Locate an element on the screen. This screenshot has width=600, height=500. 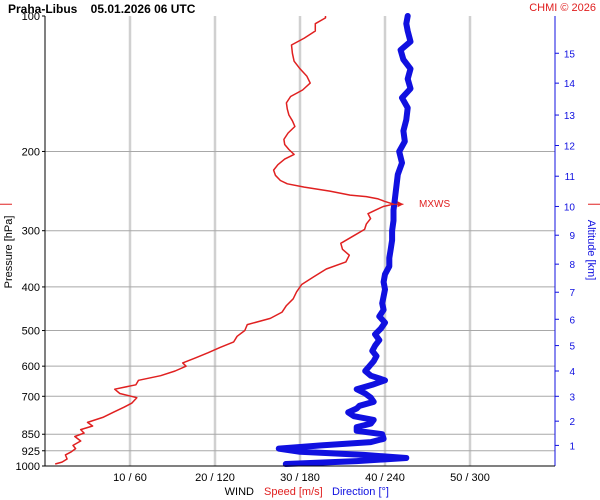
altitude-tick-label-3: 3 is located at coordinates (572, 397).